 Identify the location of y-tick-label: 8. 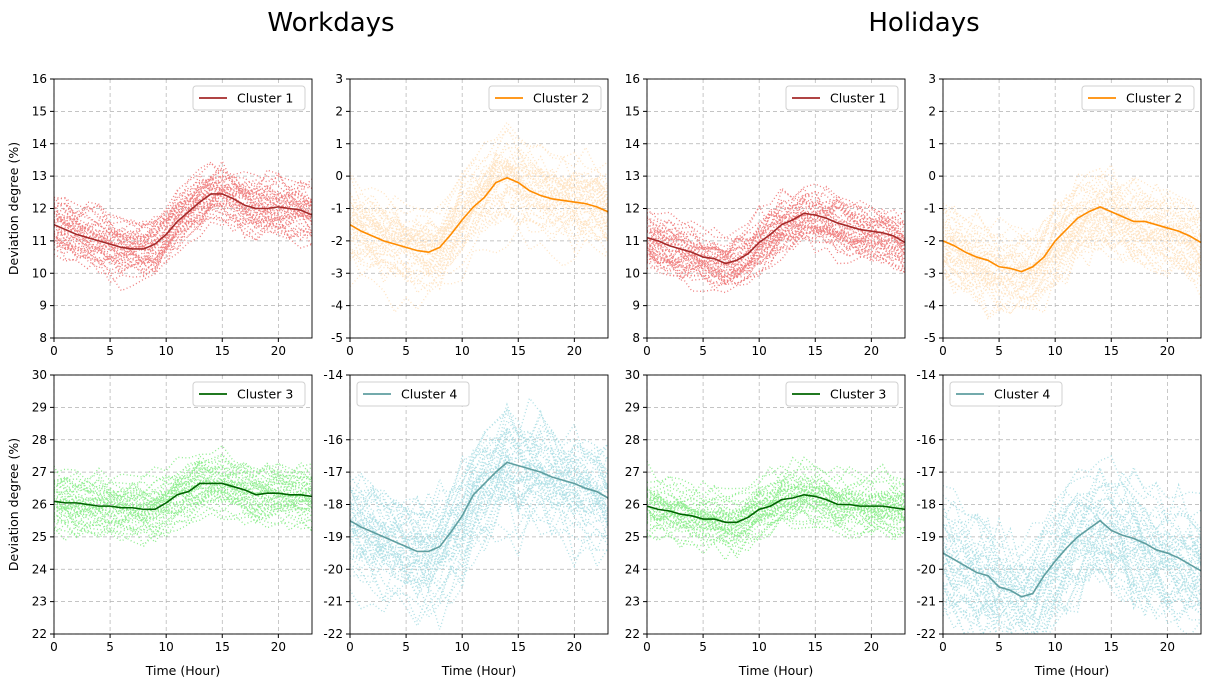
(636, 338).